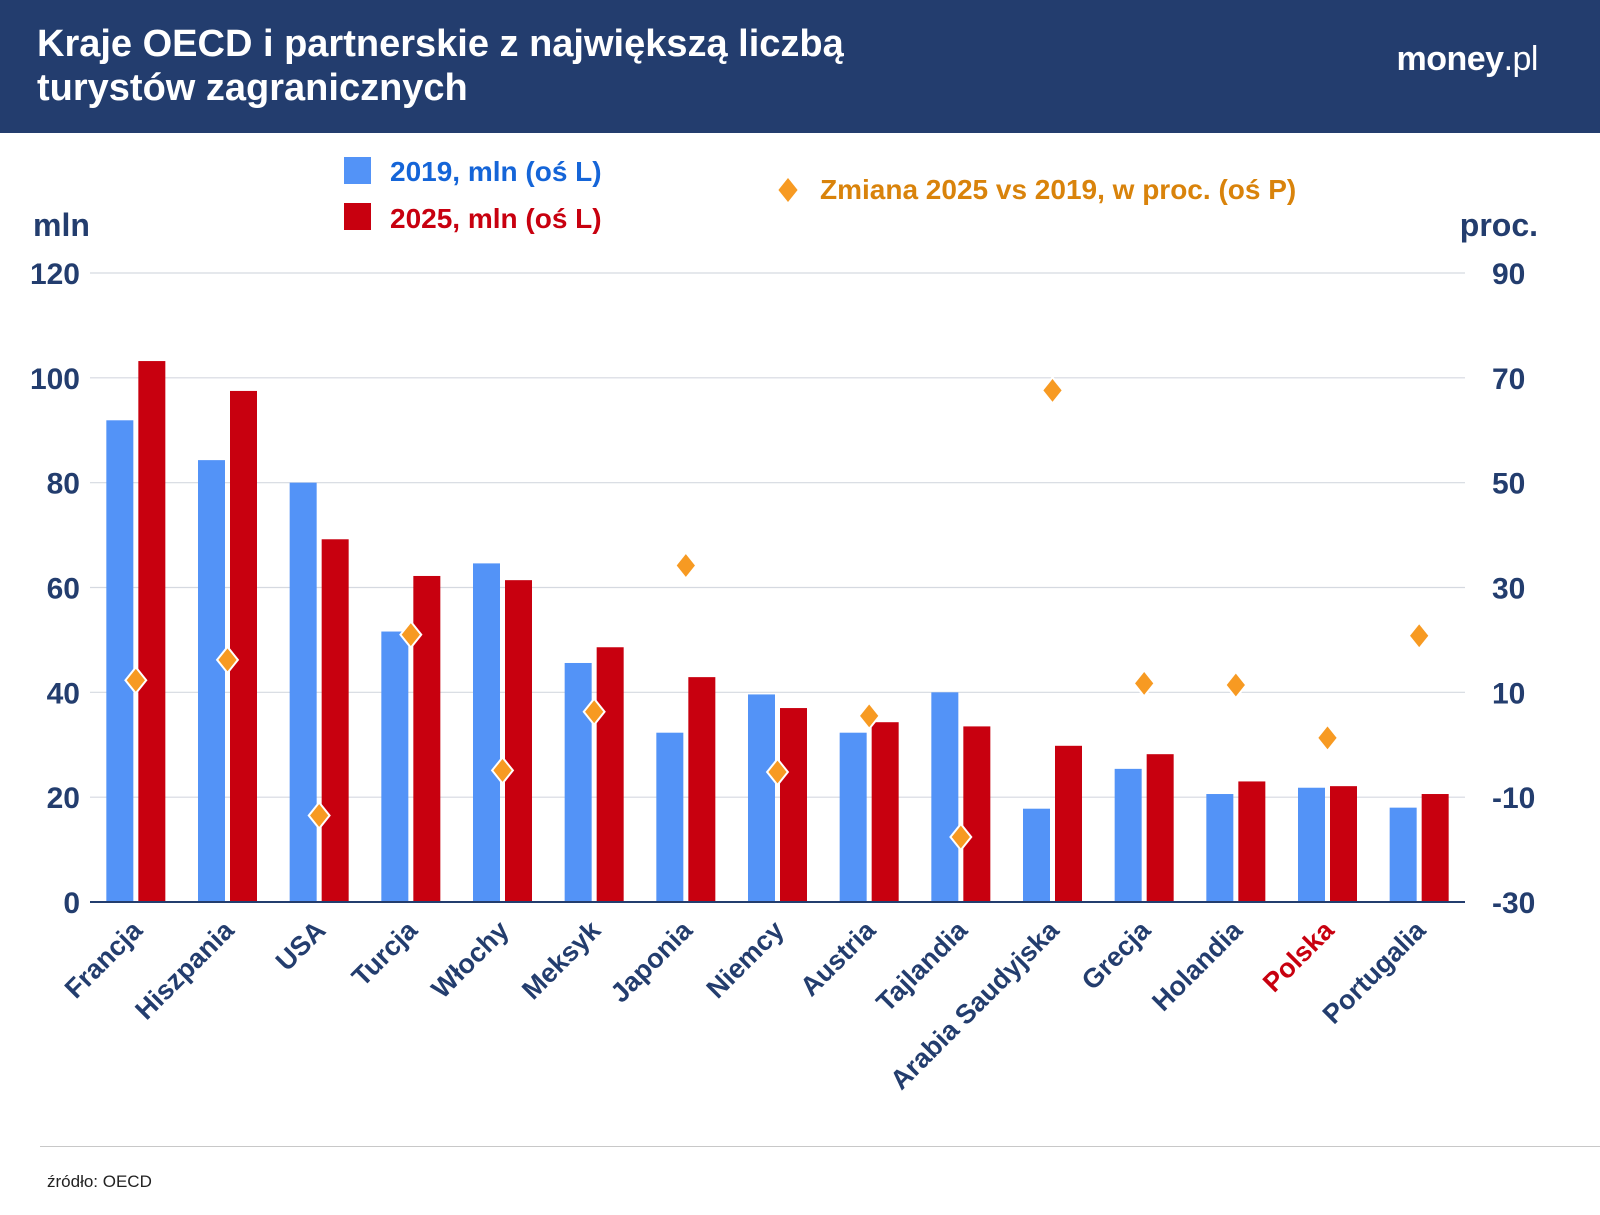  Describe the element at coordinates (357, 170) in the screenshot. I see `legend-swatch-2019` at that location.